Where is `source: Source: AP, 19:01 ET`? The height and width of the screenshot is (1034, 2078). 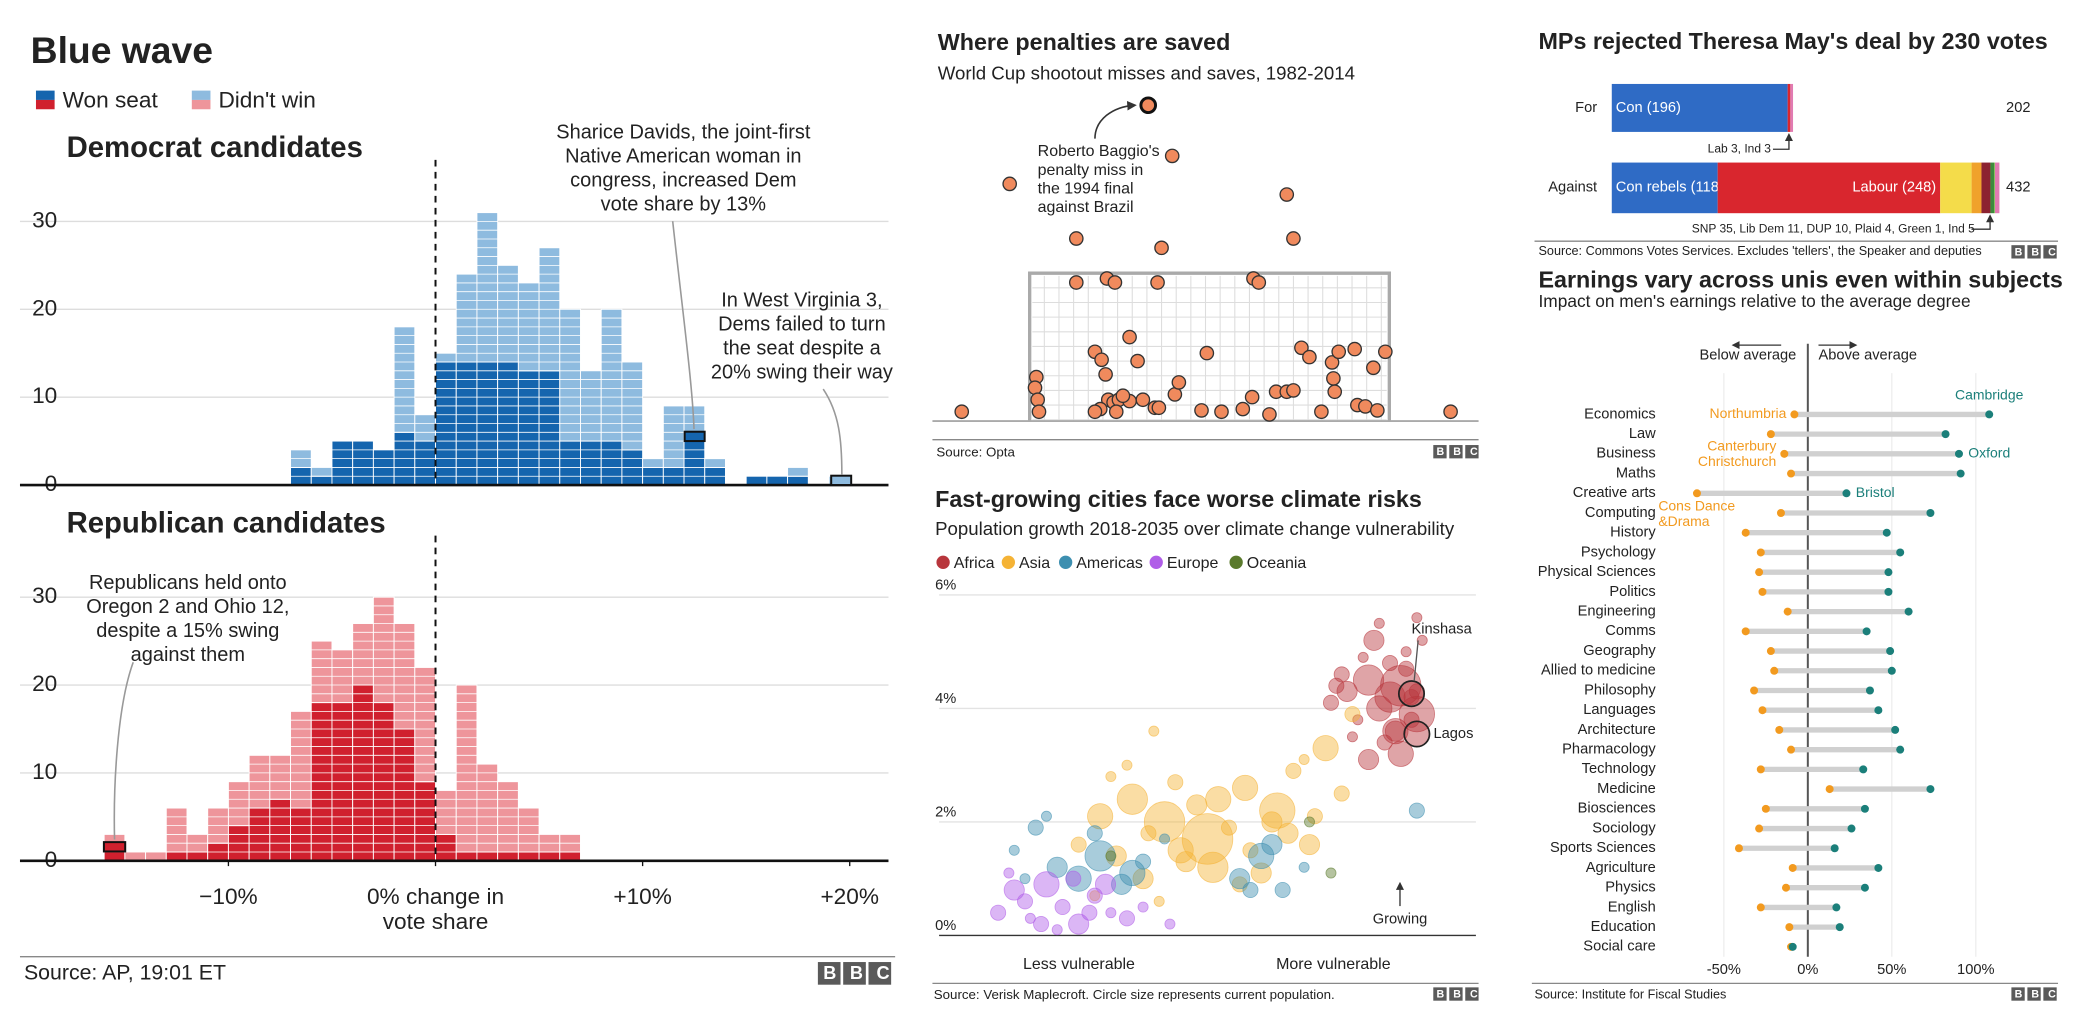
source: Source: AP, 19:01 ET is located at coordinates (125, 973).